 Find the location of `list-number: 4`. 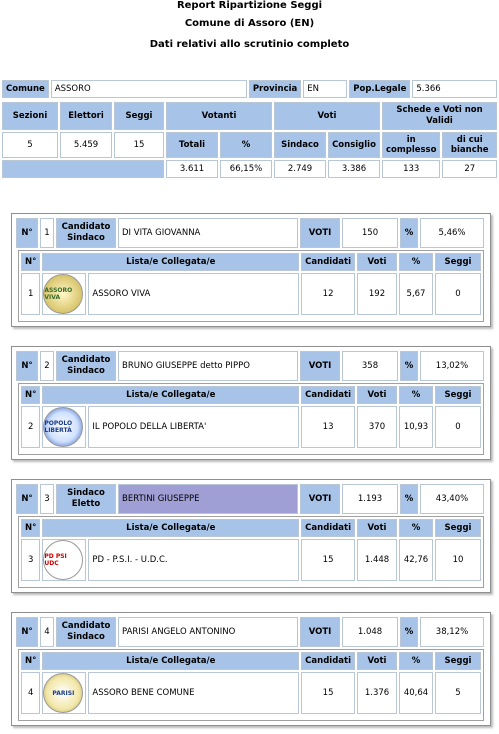

list-number: 4 is located at coordinates (31, 693).